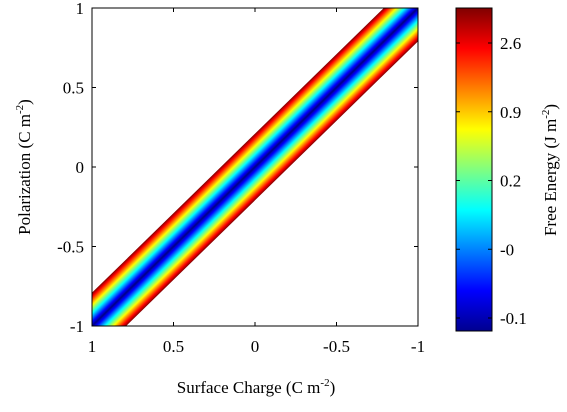  What do you see at coordinates (70, 247) in the screenshot?
I see `y-tick-label: -0.5` at bounding box center [70, 247].